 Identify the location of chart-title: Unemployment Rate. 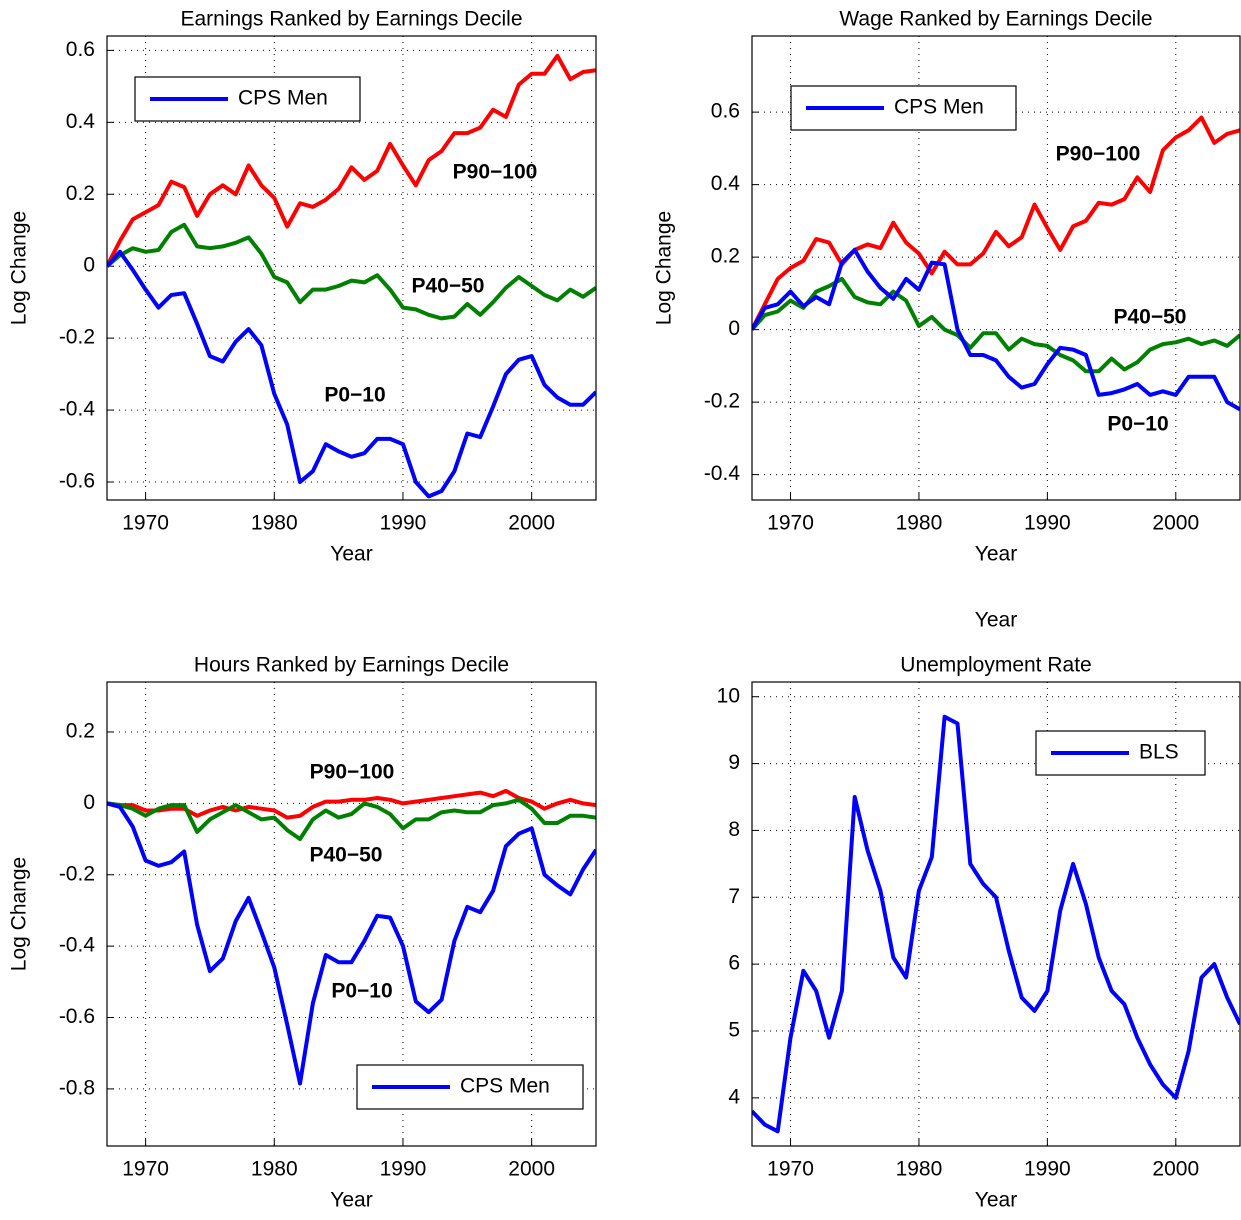
(995, 665).